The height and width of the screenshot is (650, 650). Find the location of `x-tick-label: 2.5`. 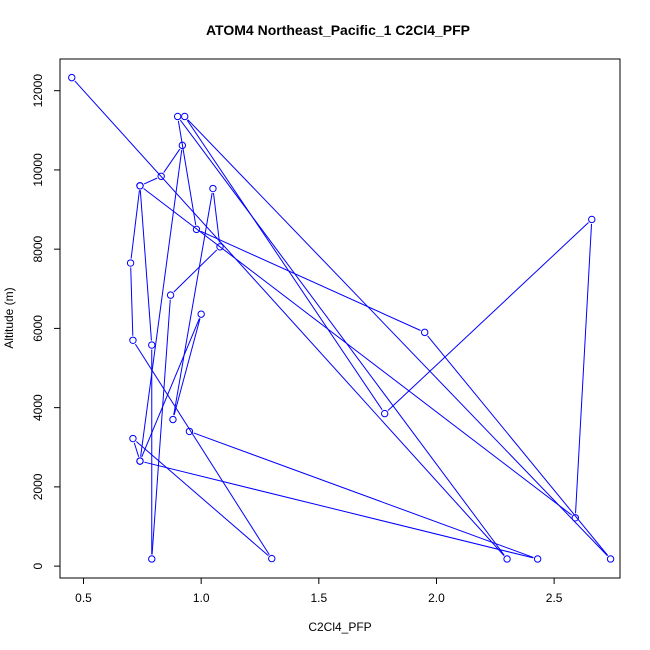

x-tick-label: 2.5 is located at coordinates (554, 598).